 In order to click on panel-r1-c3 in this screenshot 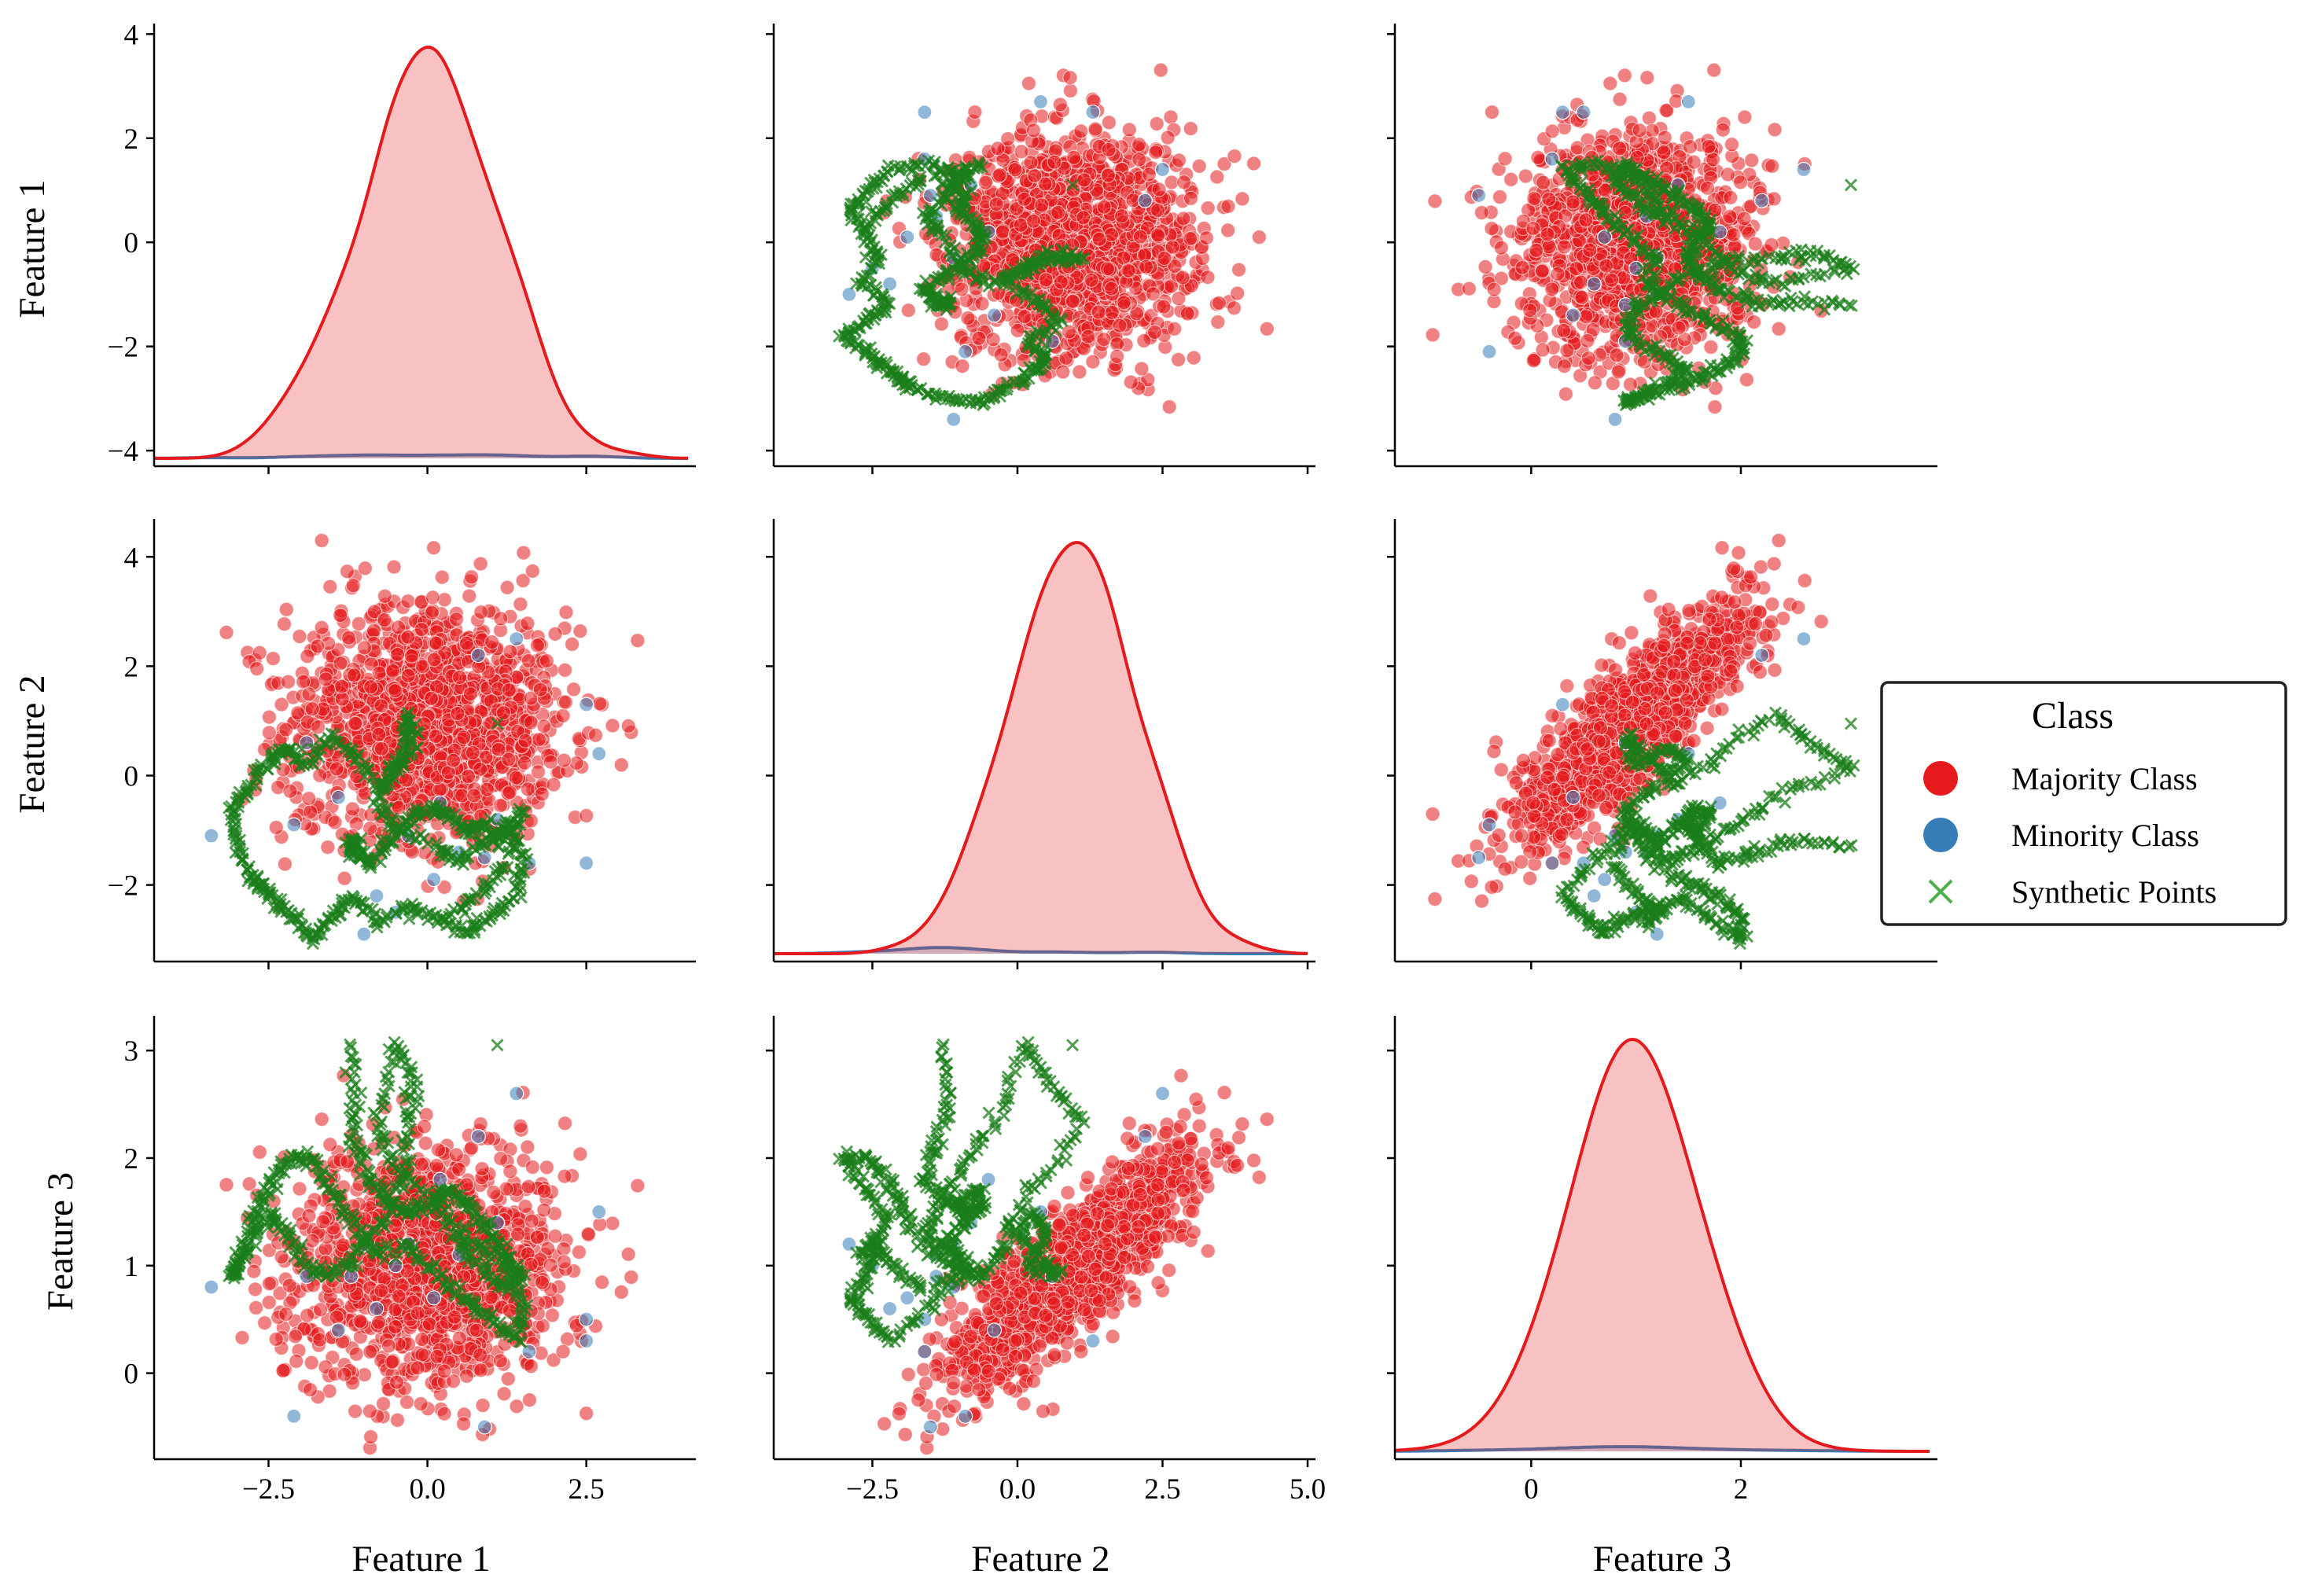, I will do `click(1662, 249)`.